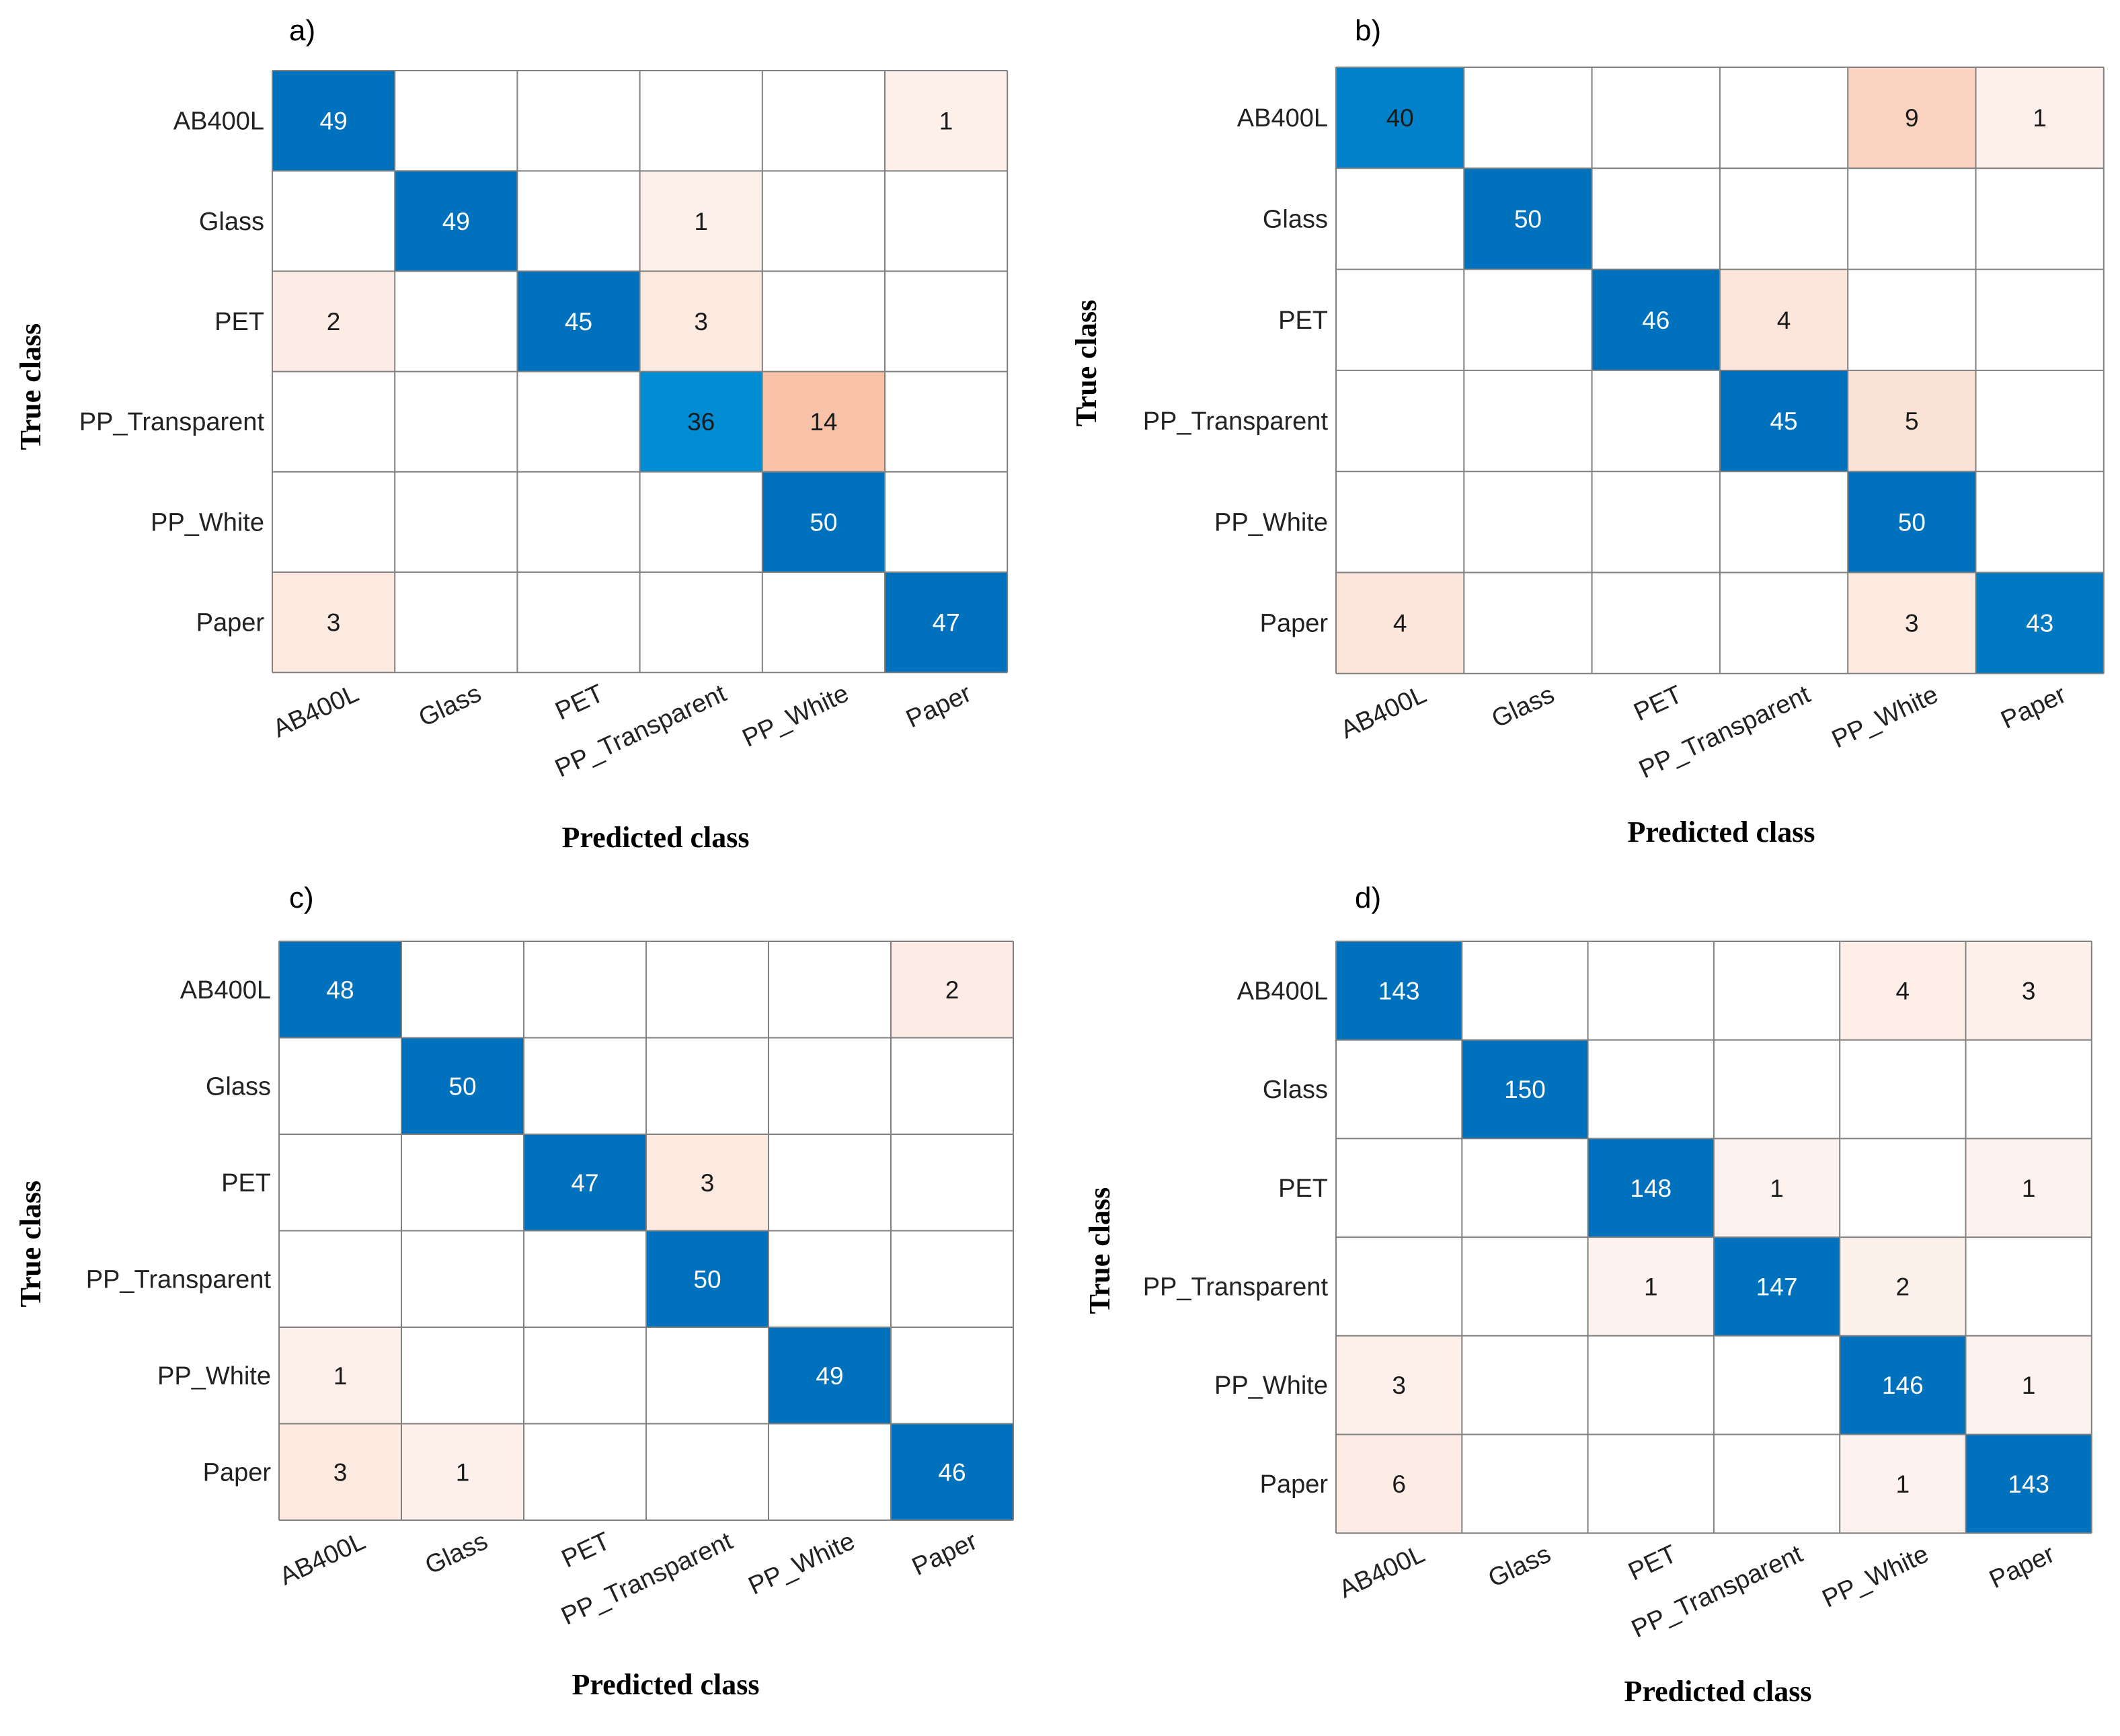  Describe the element at coordinates (231, 222) in the screenshot. I see `y-tick-label: Glass` at that location.